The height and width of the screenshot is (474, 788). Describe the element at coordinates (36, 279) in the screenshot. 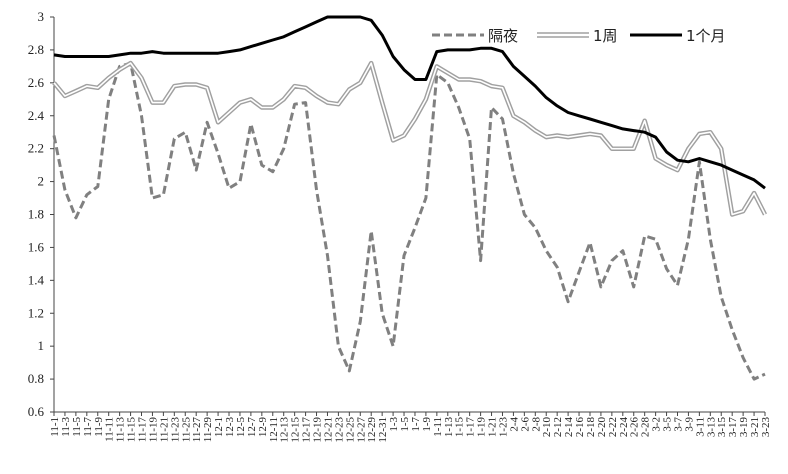

I see `y-tick-label: 1.4` at that location.